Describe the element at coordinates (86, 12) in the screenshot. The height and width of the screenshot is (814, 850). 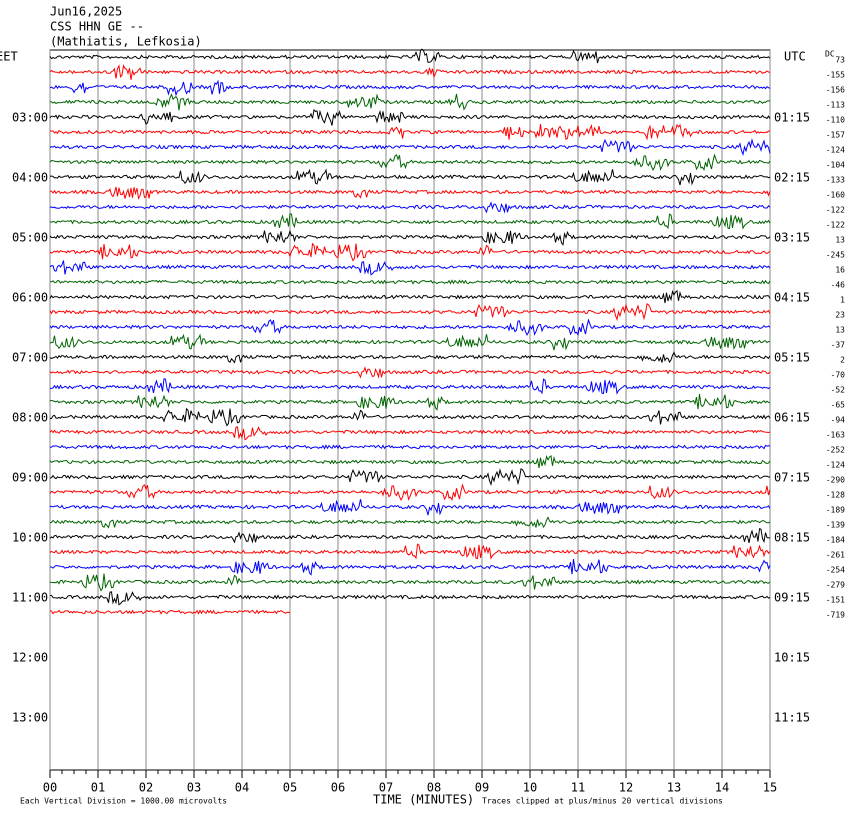
I see `title-line: Jun16,2025` at that location.